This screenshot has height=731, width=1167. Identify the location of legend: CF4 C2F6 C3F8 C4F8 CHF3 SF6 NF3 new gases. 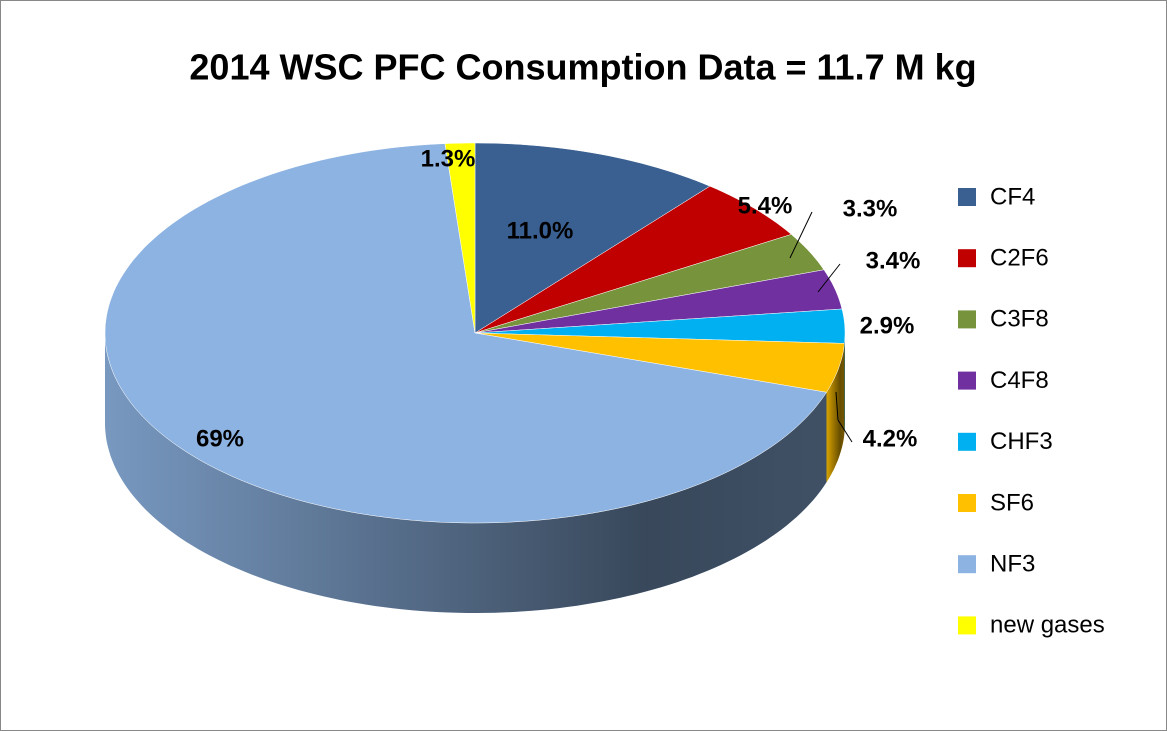
(1031, 411).